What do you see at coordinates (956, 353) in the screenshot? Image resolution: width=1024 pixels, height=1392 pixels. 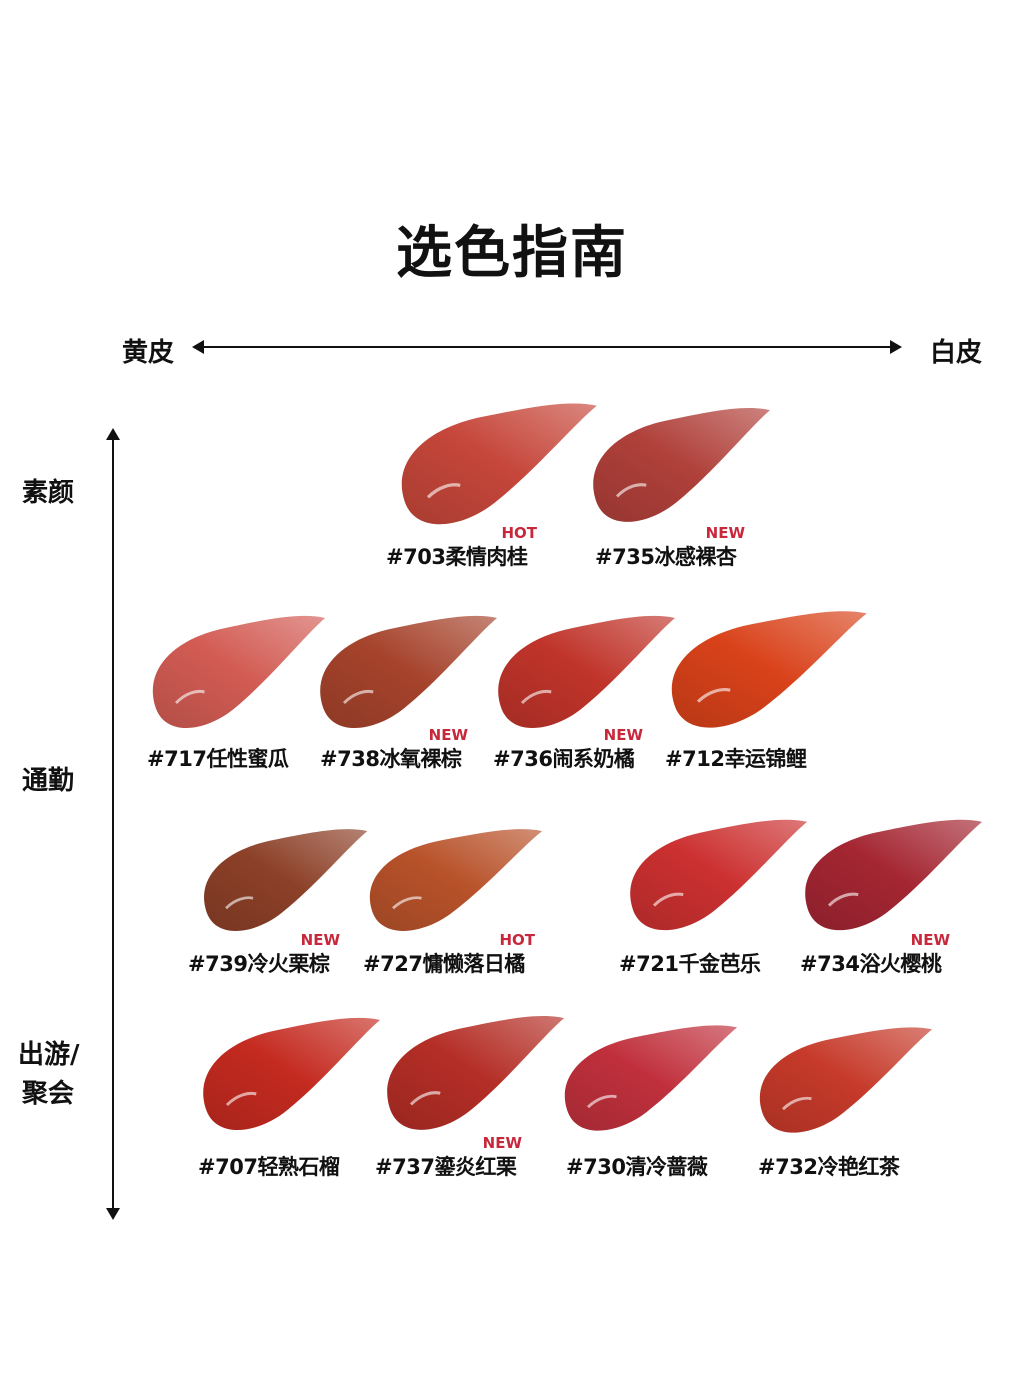 I see `x-axis-right-label: 白皮` at bounding box center [956, 353].